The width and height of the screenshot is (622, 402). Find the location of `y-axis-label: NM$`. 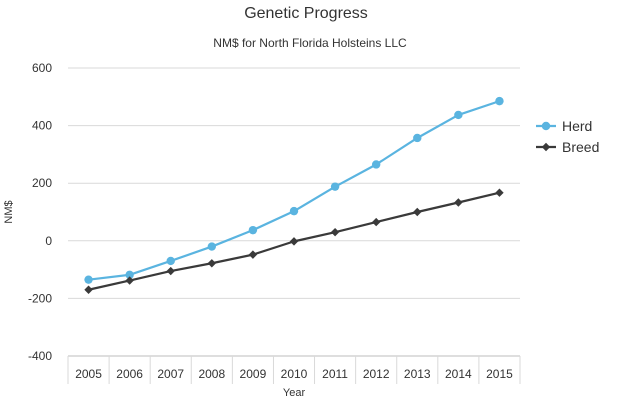

y-axis-label: NM$ is located at coordinates (9, 211).